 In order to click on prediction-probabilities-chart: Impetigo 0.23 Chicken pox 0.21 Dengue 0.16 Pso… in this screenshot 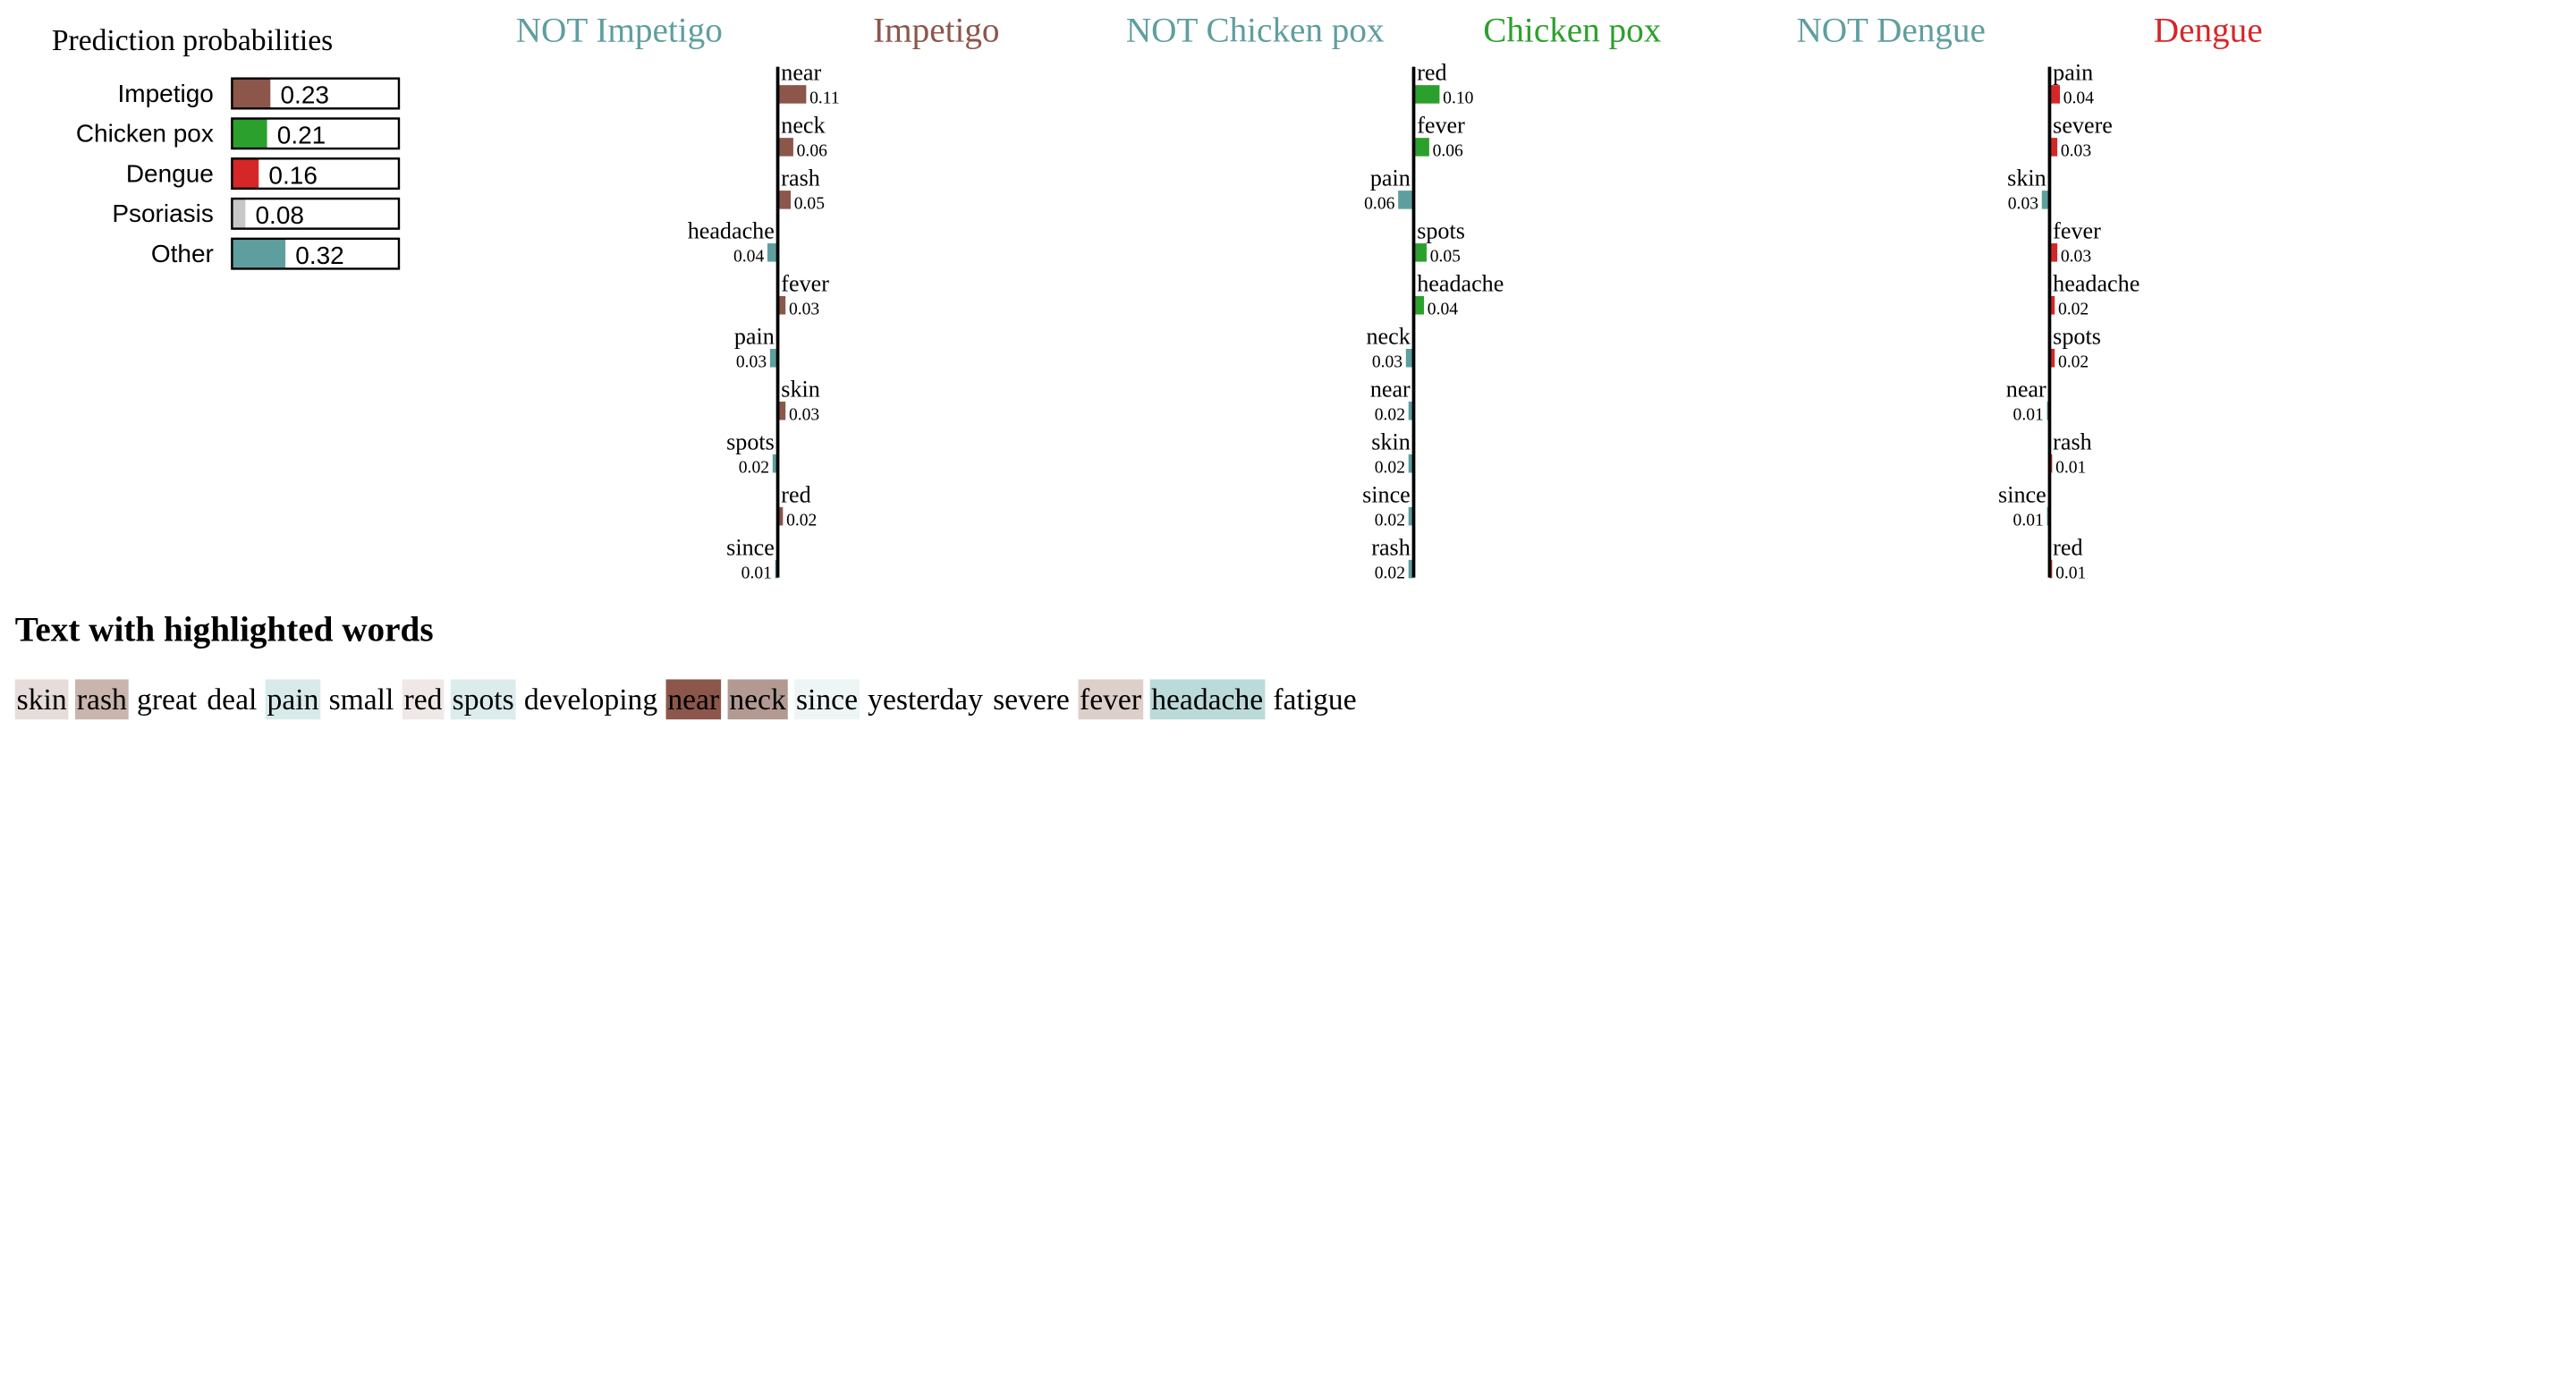, I will do `click(238, 173)`.